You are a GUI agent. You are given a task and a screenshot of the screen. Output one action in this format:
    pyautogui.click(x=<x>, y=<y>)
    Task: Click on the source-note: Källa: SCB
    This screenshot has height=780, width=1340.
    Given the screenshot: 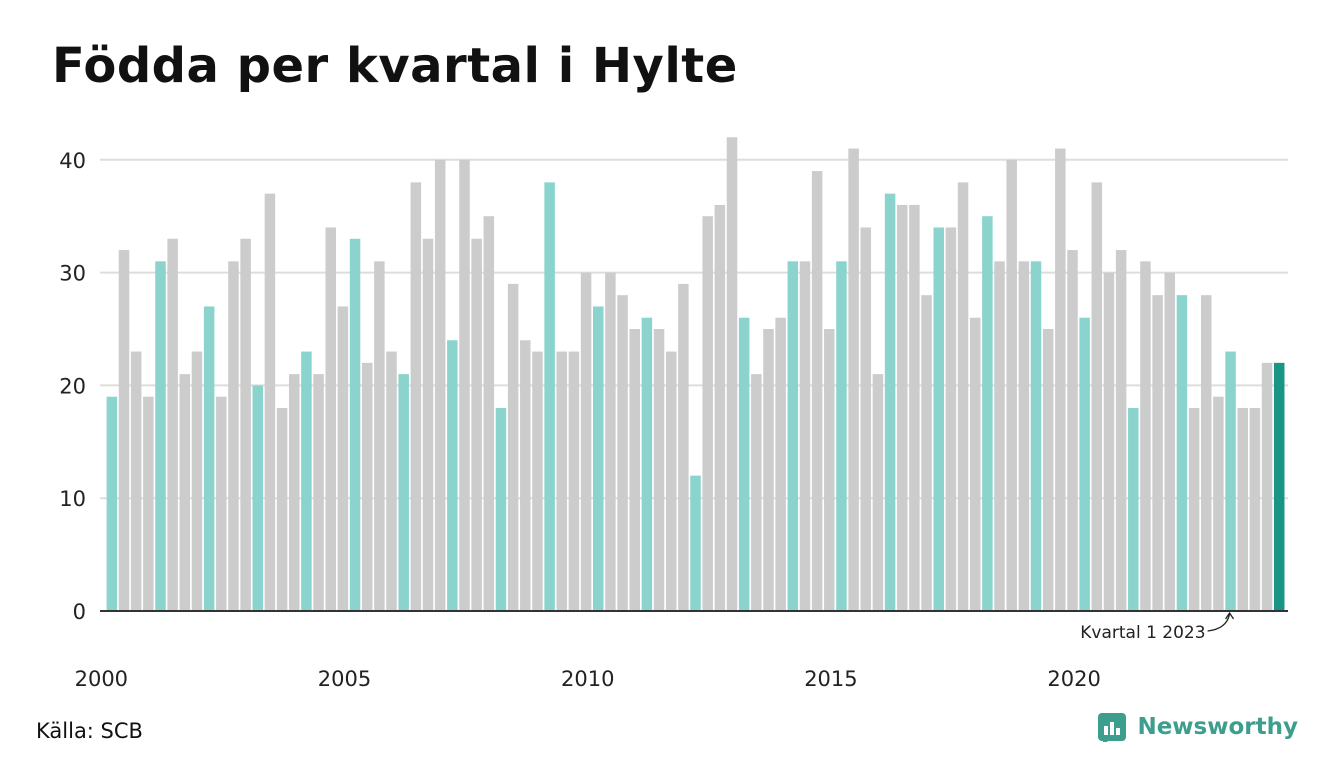 What is the action you would take?
    pyautogui.click(x=89, y=731)
    